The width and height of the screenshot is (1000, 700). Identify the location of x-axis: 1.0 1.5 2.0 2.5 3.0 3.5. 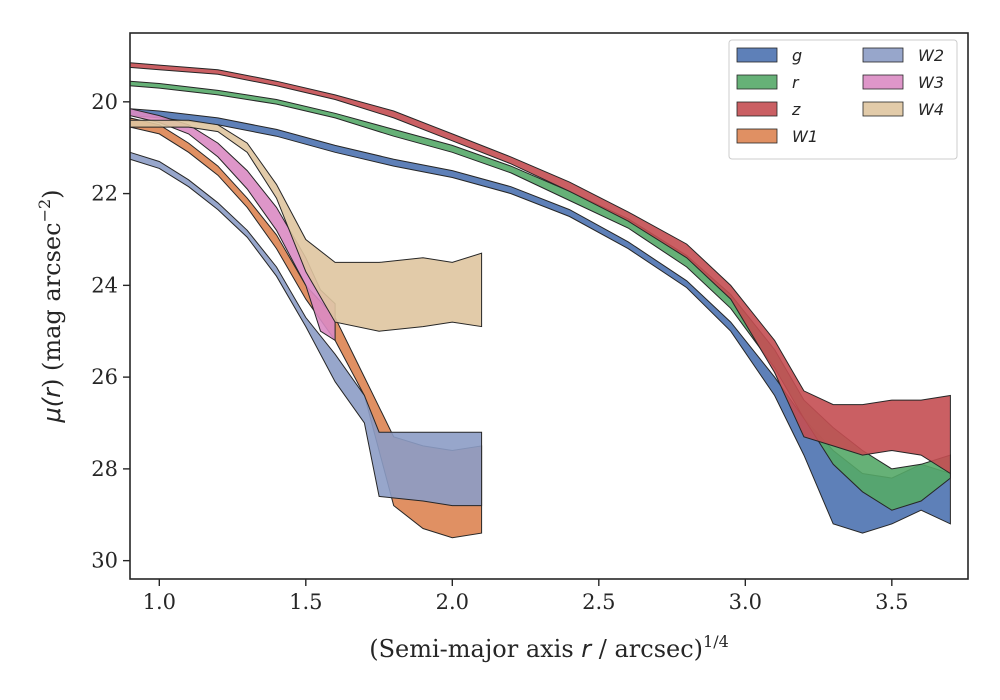
(526, 596).